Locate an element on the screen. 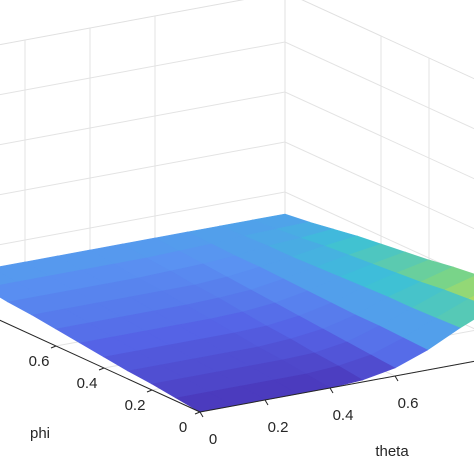  y-axis-label: phi is located at coordinates (40, 433).